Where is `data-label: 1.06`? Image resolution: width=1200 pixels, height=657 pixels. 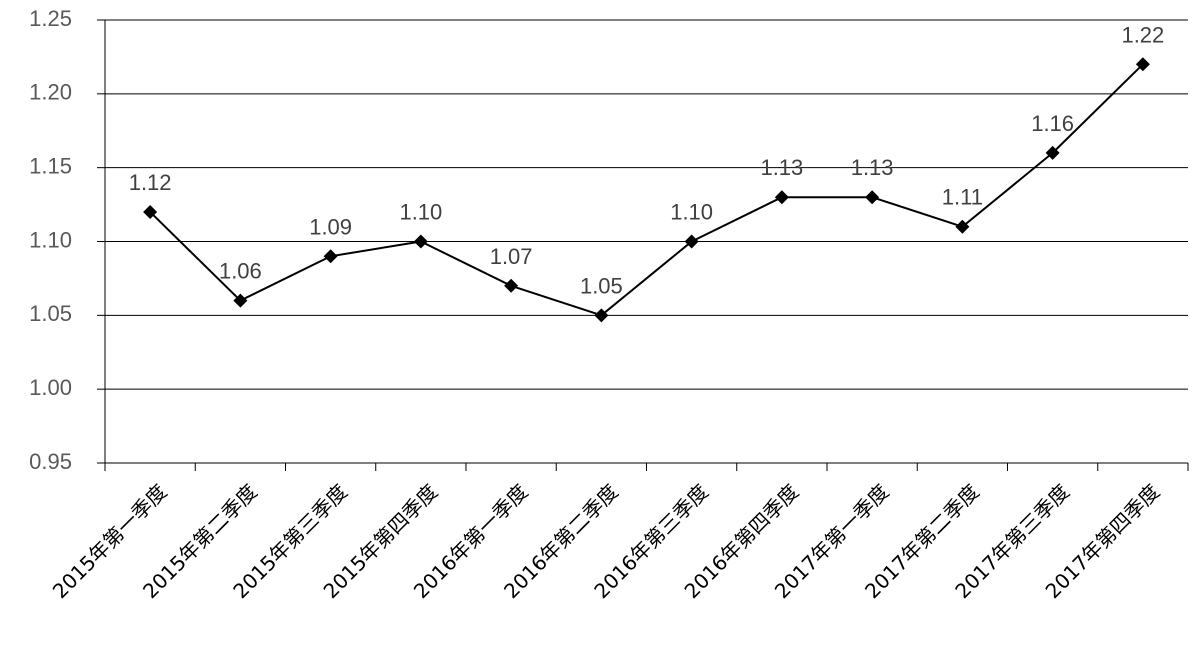
data-label: 1.06 is located at coordinates (240, 271).